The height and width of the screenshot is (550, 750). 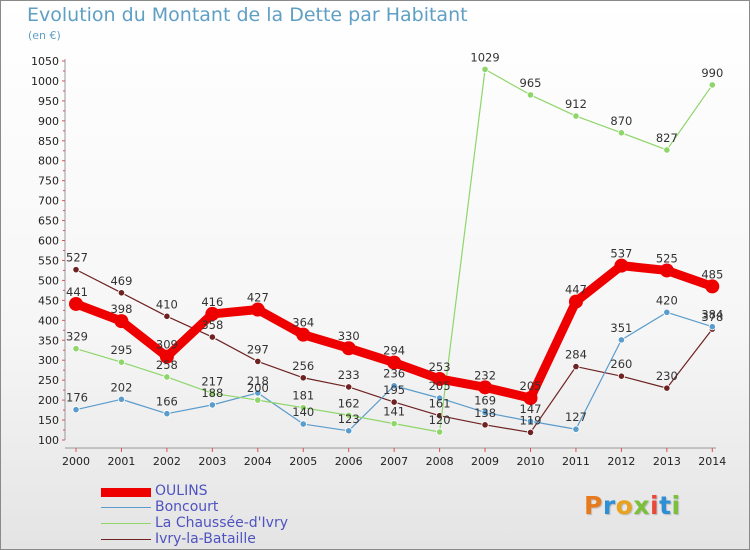 I want to click on proxiti-logo: Proxiti, so click(x=632, y=505).